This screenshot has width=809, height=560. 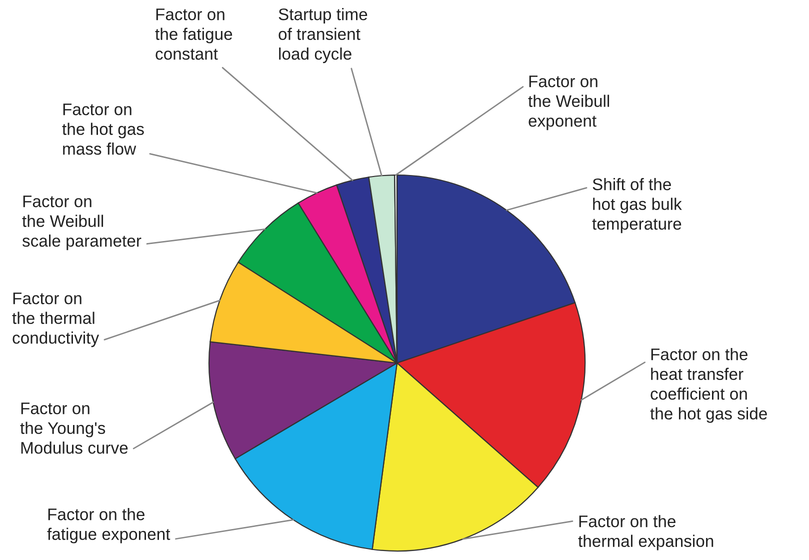 I want to click on slice-label: Factor on the heat transfer coefficient on the hot gas side, so click(x=708, y=385).